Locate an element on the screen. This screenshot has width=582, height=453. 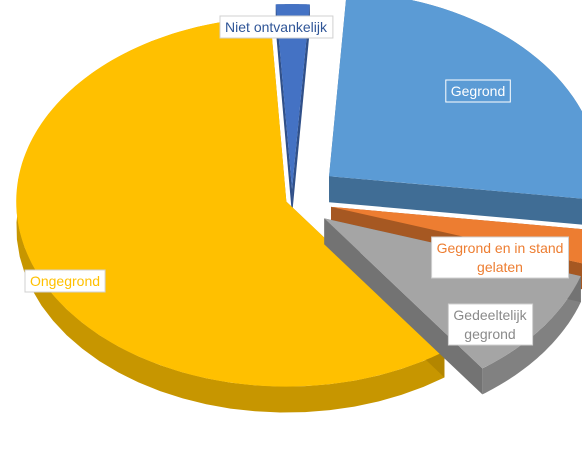
data-label-text: Gegrond en in stand gelaten is located at coordinates (500, 257).